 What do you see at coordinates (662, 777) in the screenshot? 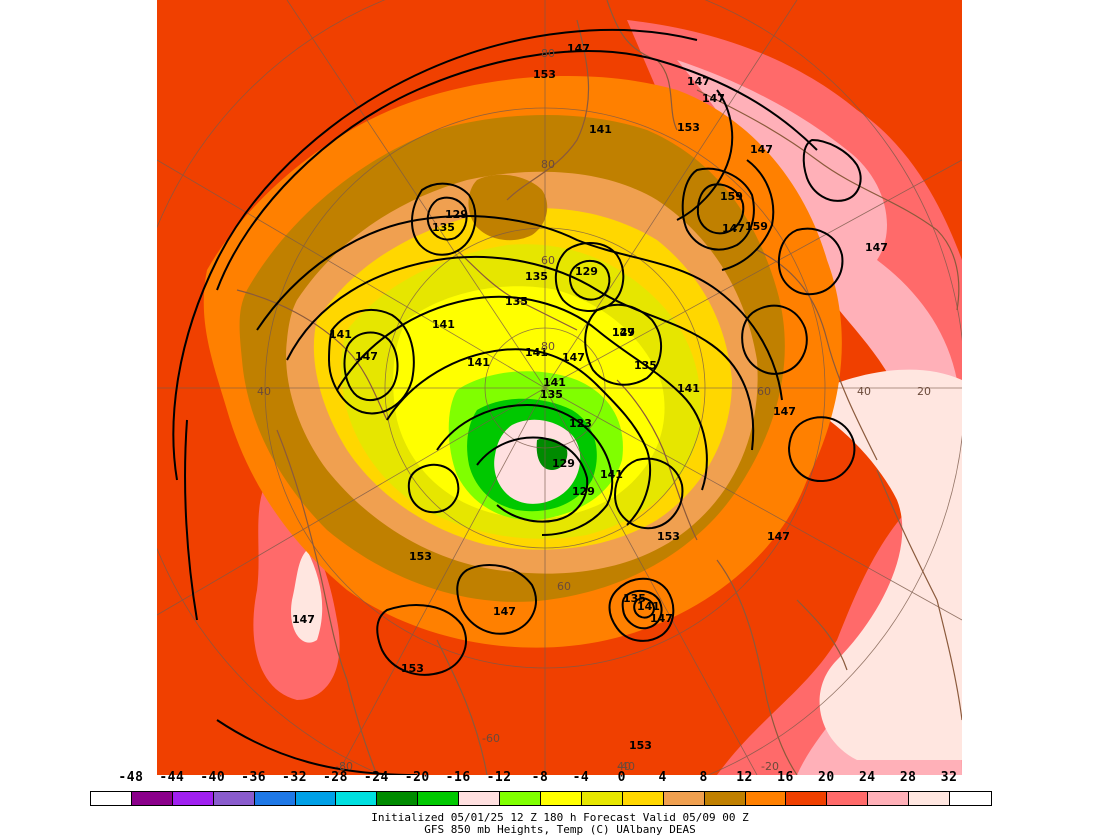
I see `colorbar-tick-label: 4` at bounding box center [662, 777].